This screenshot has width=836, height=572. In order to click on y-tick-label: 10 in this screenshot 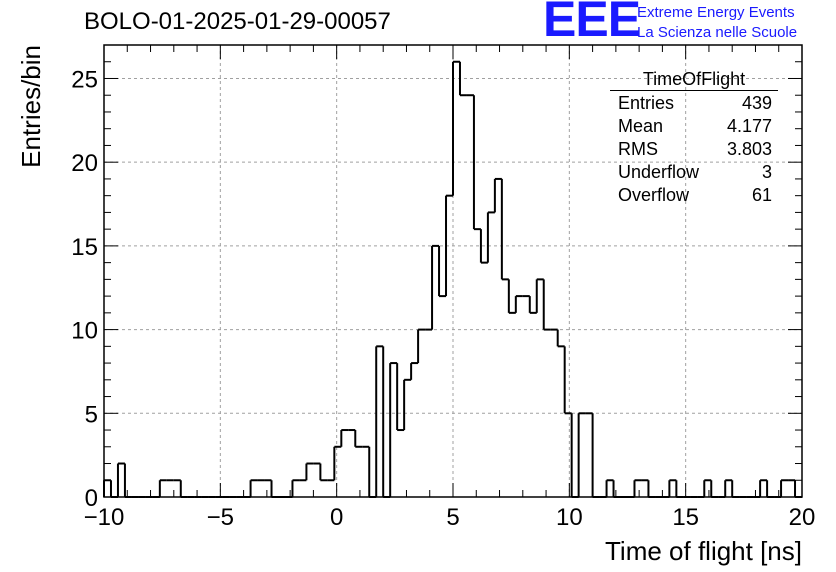, I will do `click(84, 331)`.